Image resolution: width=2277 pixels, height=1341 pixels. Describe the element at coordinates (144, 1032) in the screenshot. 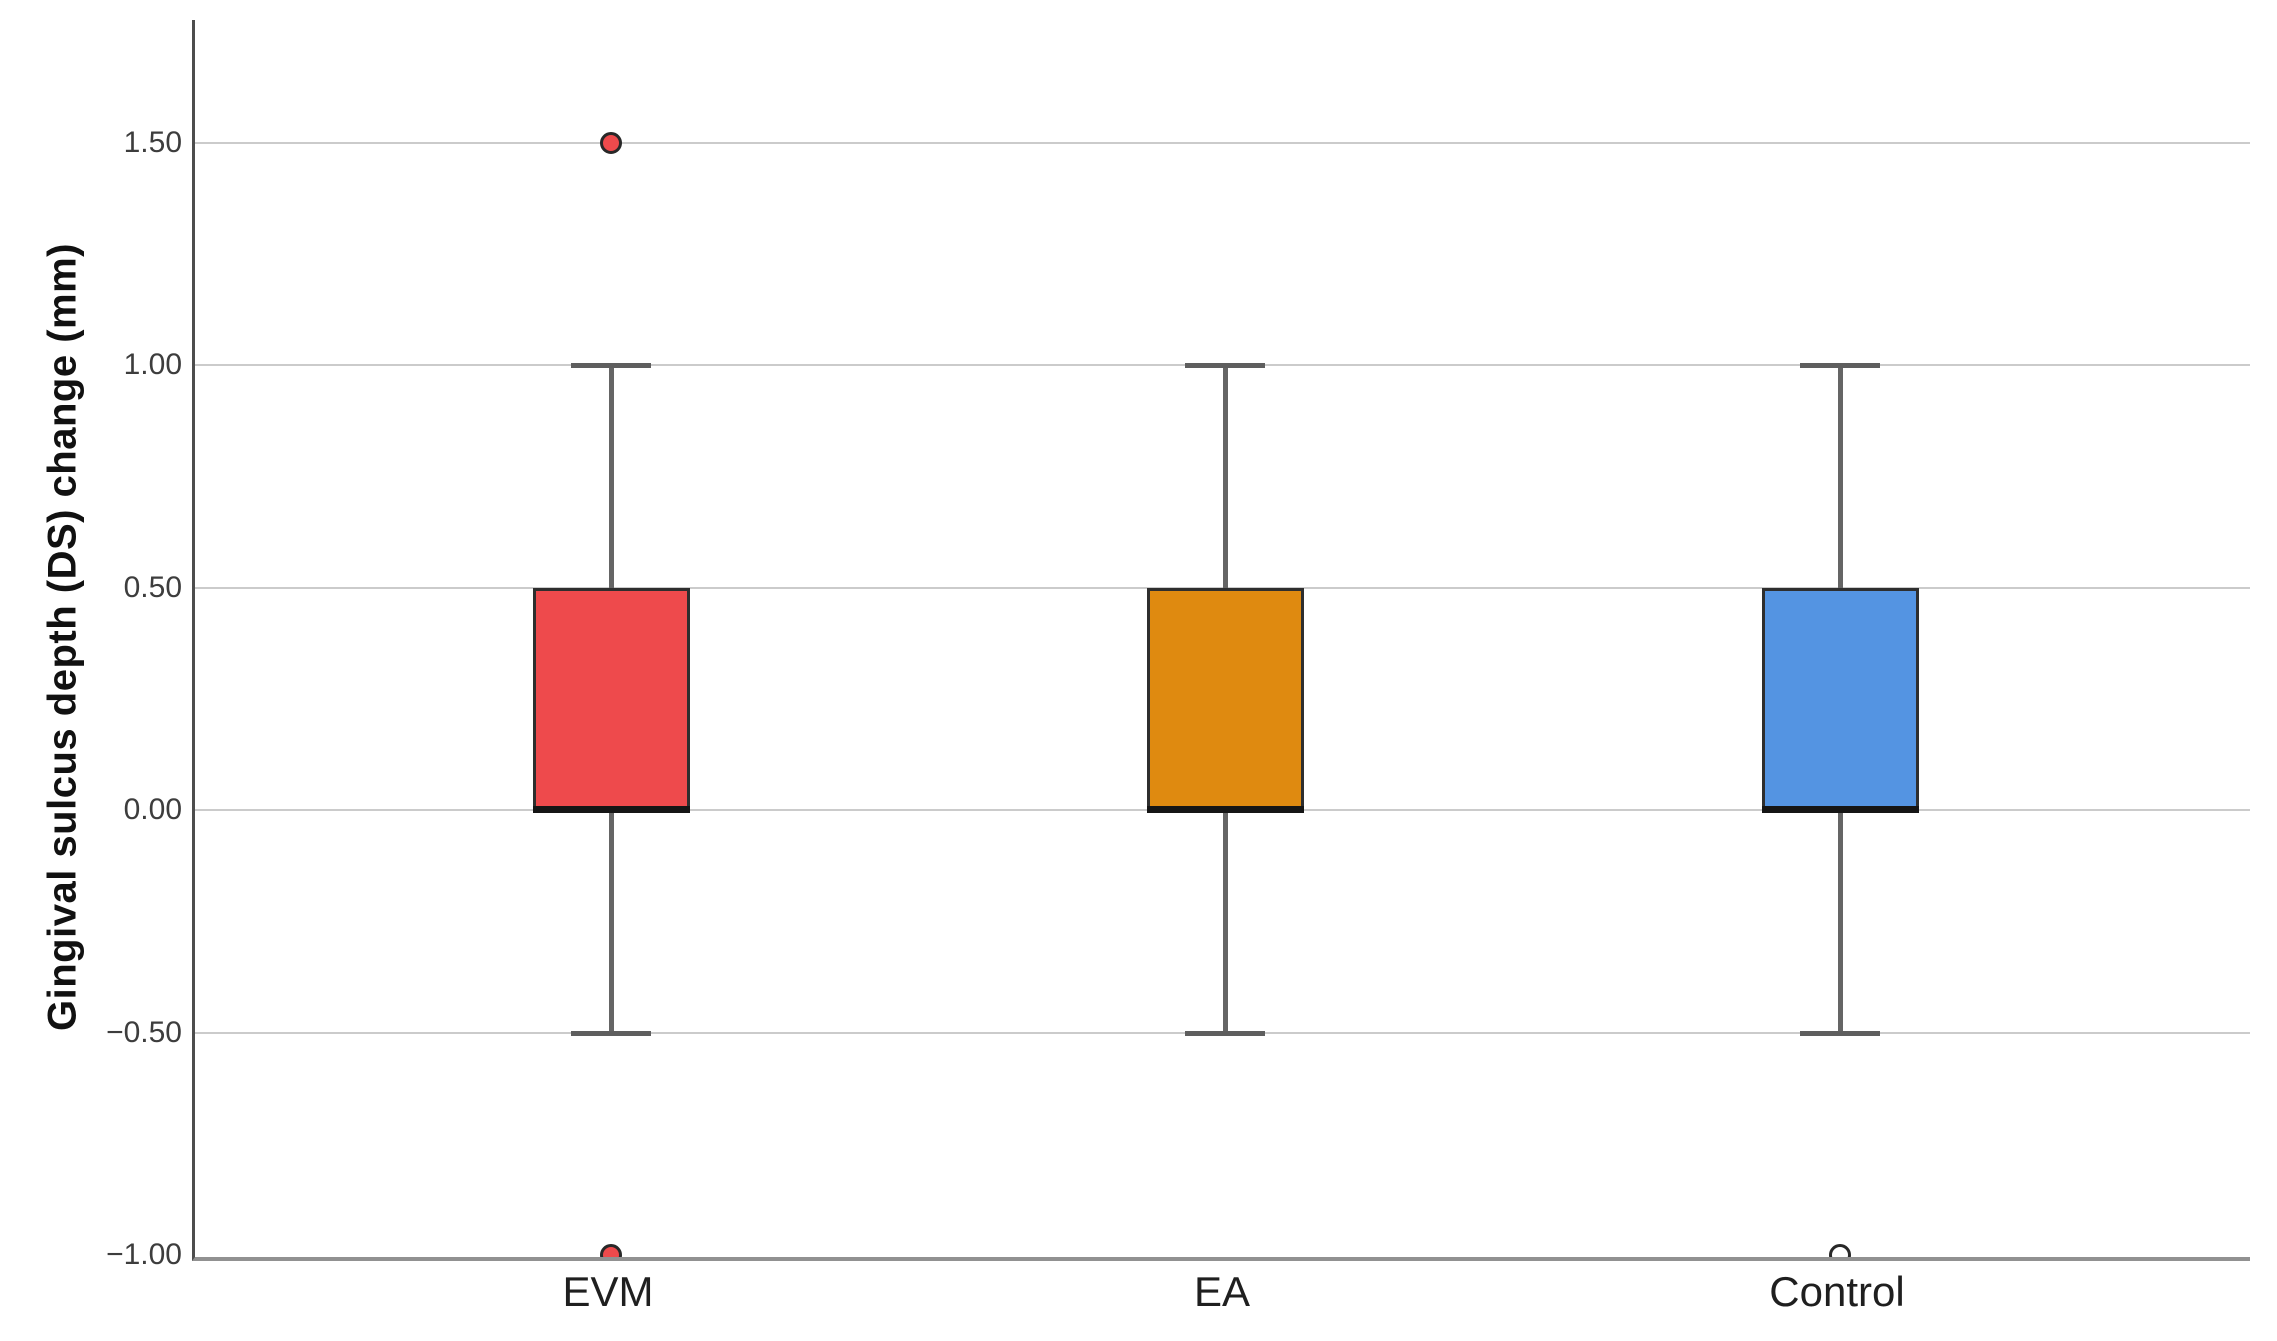

I see `y-tick-label: −0.50` at that location.